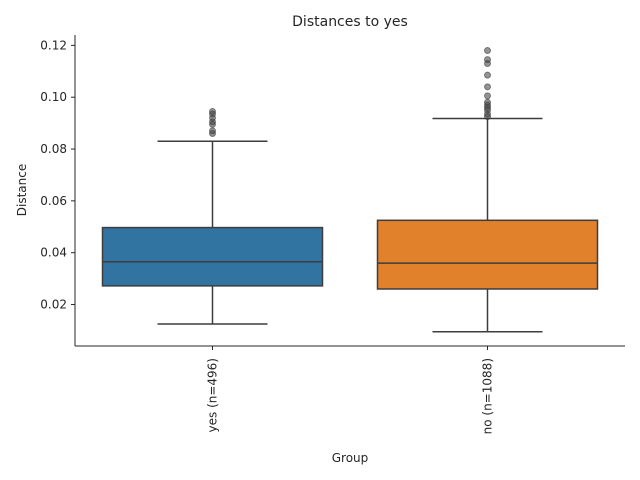 This screenshot has width=640, height=480. I want to click on y-tick-label: 0.02, so click(53, 305).